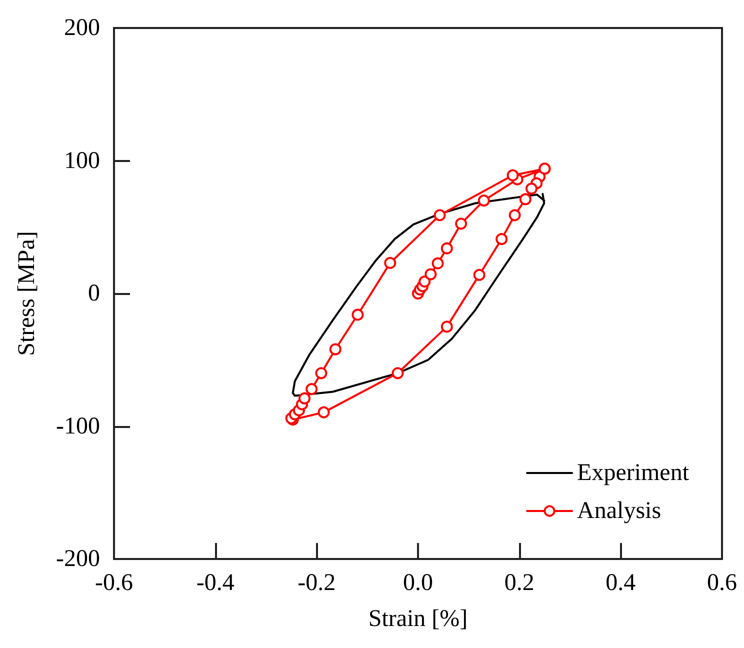 Image resolution: width=744 pixels, height=648 pixels. What do you see at coordinates (519, 583) in the screenshot?
I see `x-tick-label: 0.2` at bounding box center [519, 583].